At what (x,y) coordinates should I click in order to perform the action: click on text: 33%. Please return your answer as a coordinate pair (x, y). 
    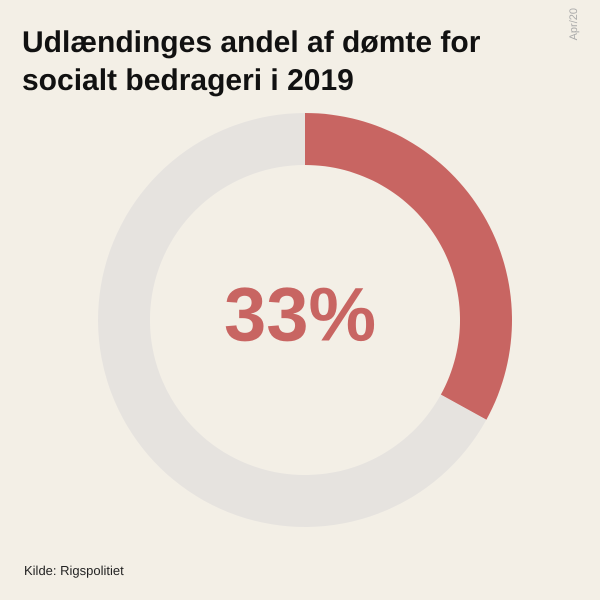
    Looking at the image, I should click on (300, 315).